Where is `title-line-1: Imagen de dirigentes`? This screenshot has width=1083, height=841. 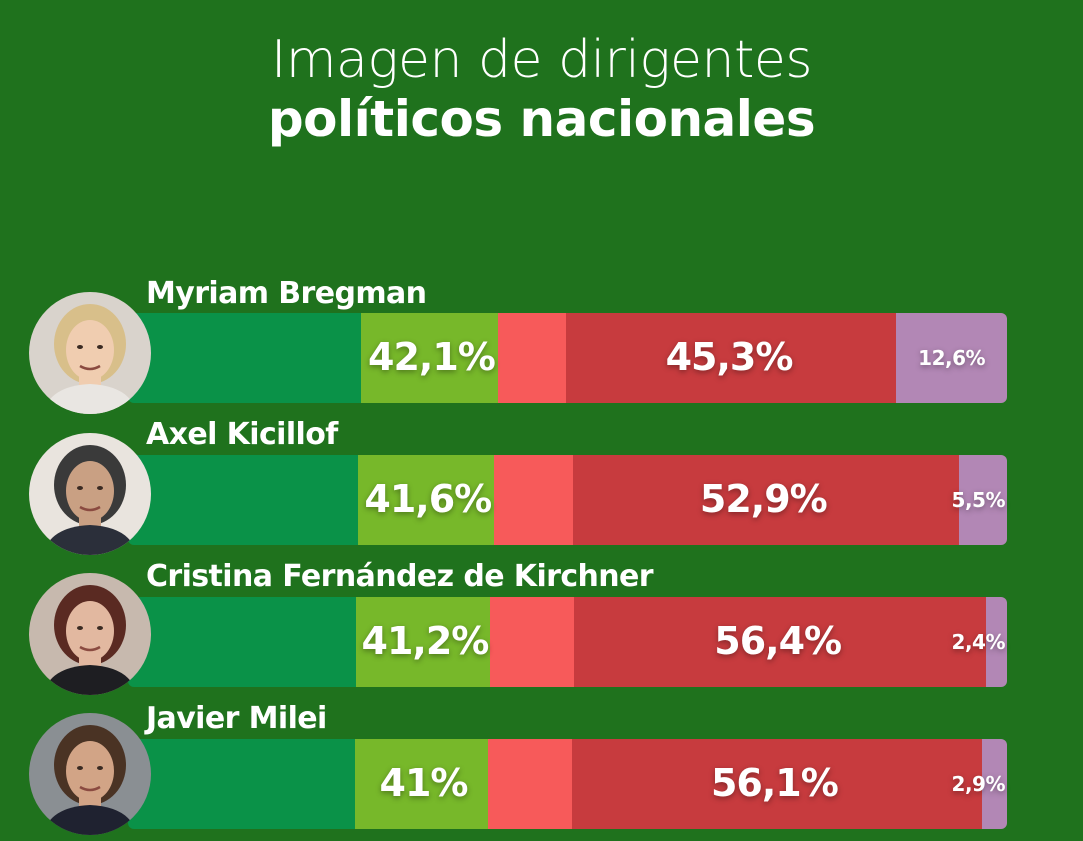
title-line-1: Imagen de dirigentes is located at coordinates (541, 60).